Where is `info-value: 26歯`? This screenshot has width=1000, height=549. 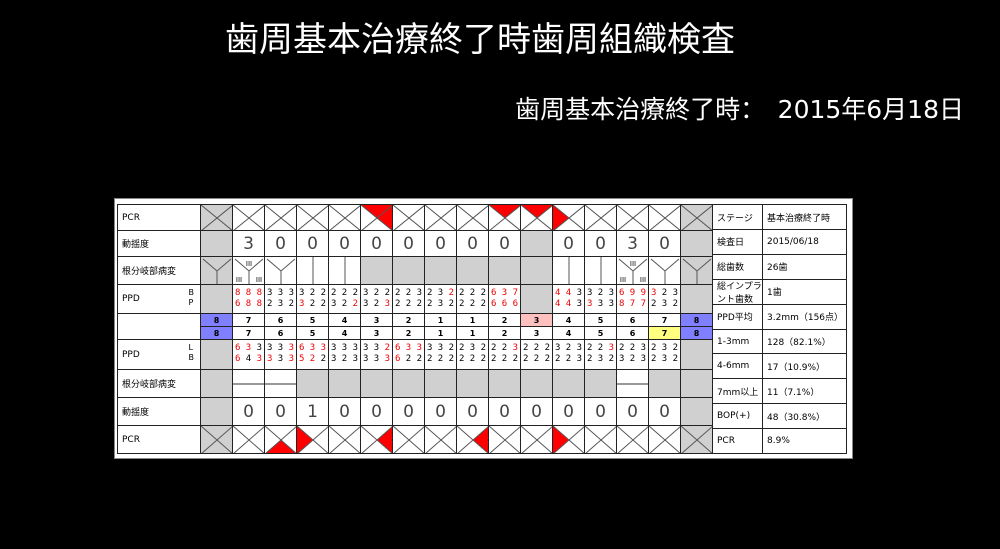 info-value: 26歯 is located at coordinates (804, 266).